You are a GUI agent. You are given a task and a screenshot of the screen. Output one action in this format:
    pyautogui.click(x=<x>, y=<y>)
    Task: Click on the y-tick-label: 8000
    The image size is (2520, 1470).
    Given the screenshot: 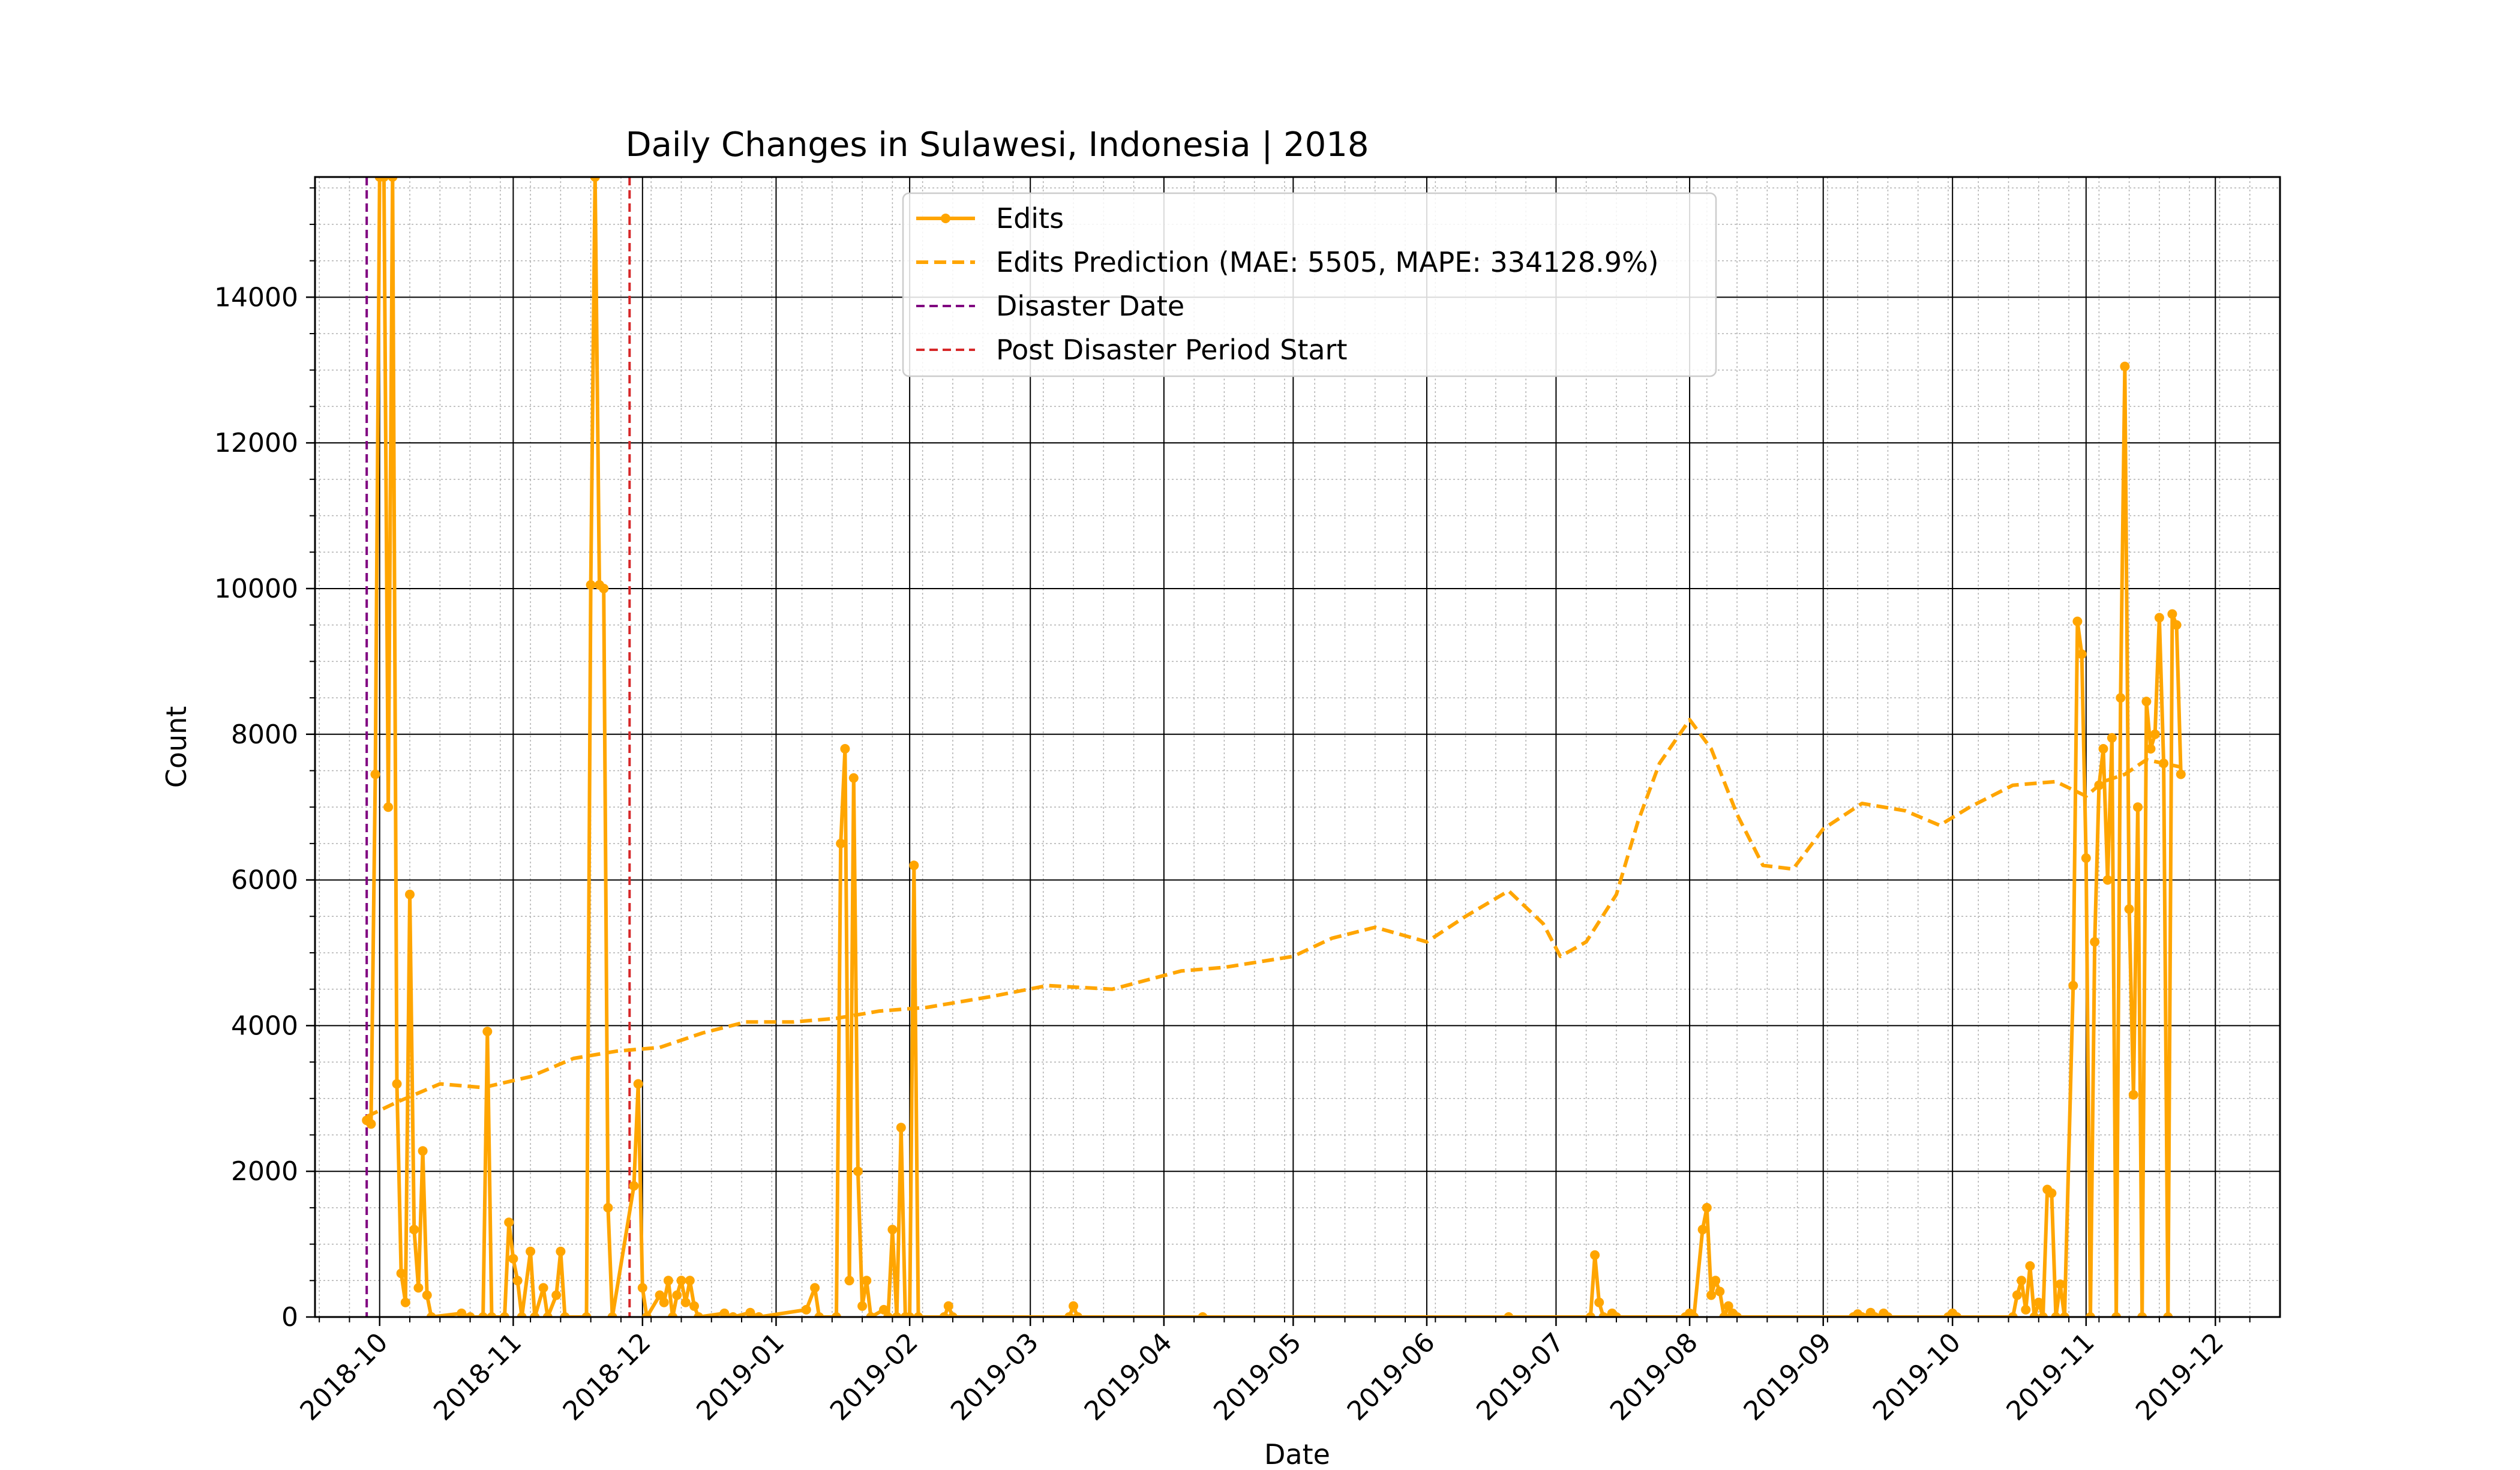 What is the action you would take?
    pyautogui.click(x=264, y=734)
    